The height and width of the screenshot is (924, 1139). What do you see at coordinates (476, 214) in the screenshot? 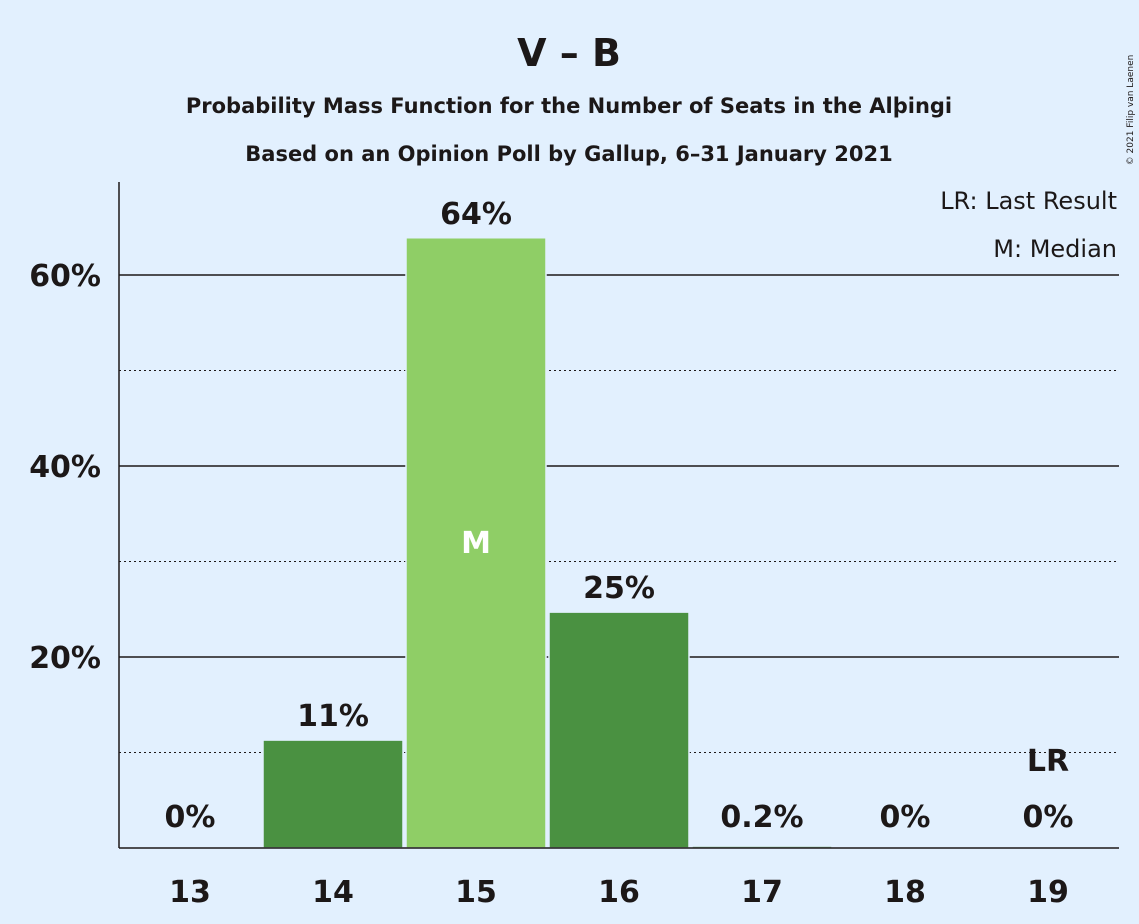
I see `value-label: 64%` at bounding box center [476, 214].